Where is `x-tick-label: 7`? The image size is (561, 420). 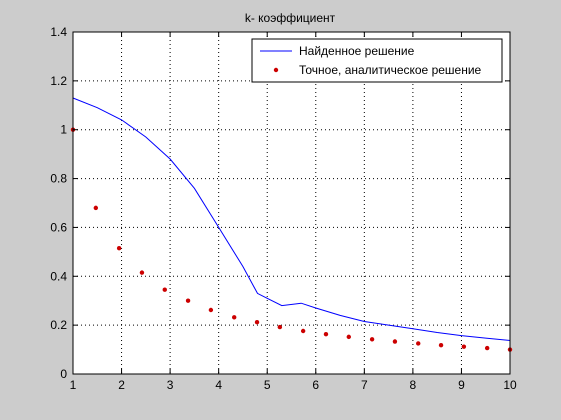 x-tick-label: 7 is located at coordinates (364, 385).